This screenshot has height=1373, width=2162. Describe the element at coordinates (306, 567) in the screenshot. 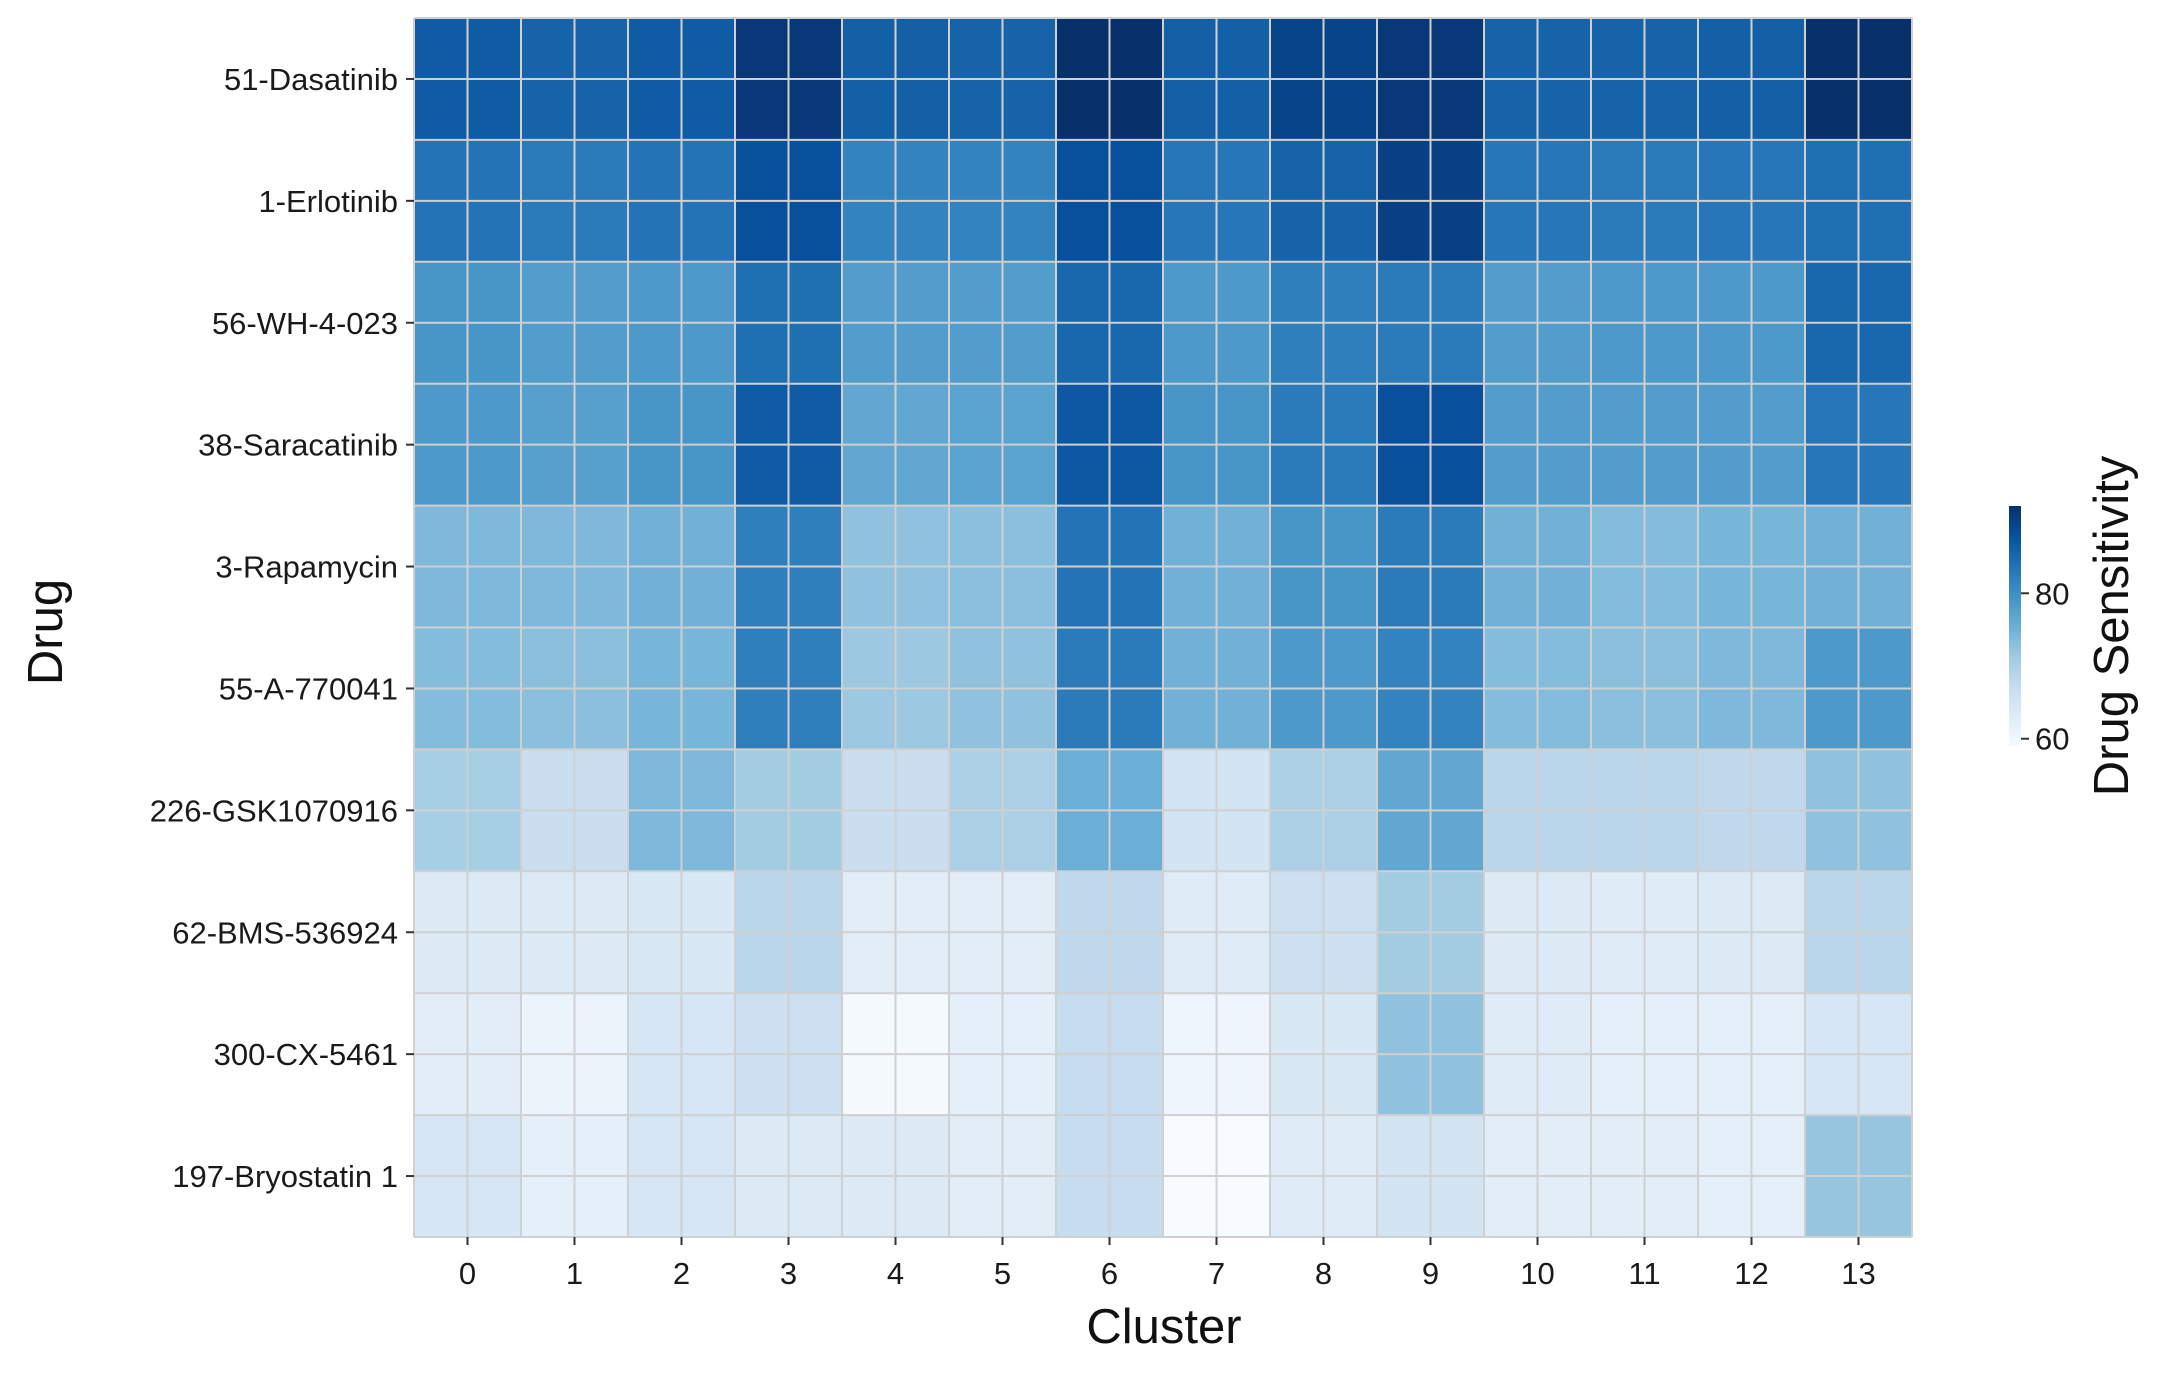

I see `y-tick-label: 3-Rapamycin` at that location.